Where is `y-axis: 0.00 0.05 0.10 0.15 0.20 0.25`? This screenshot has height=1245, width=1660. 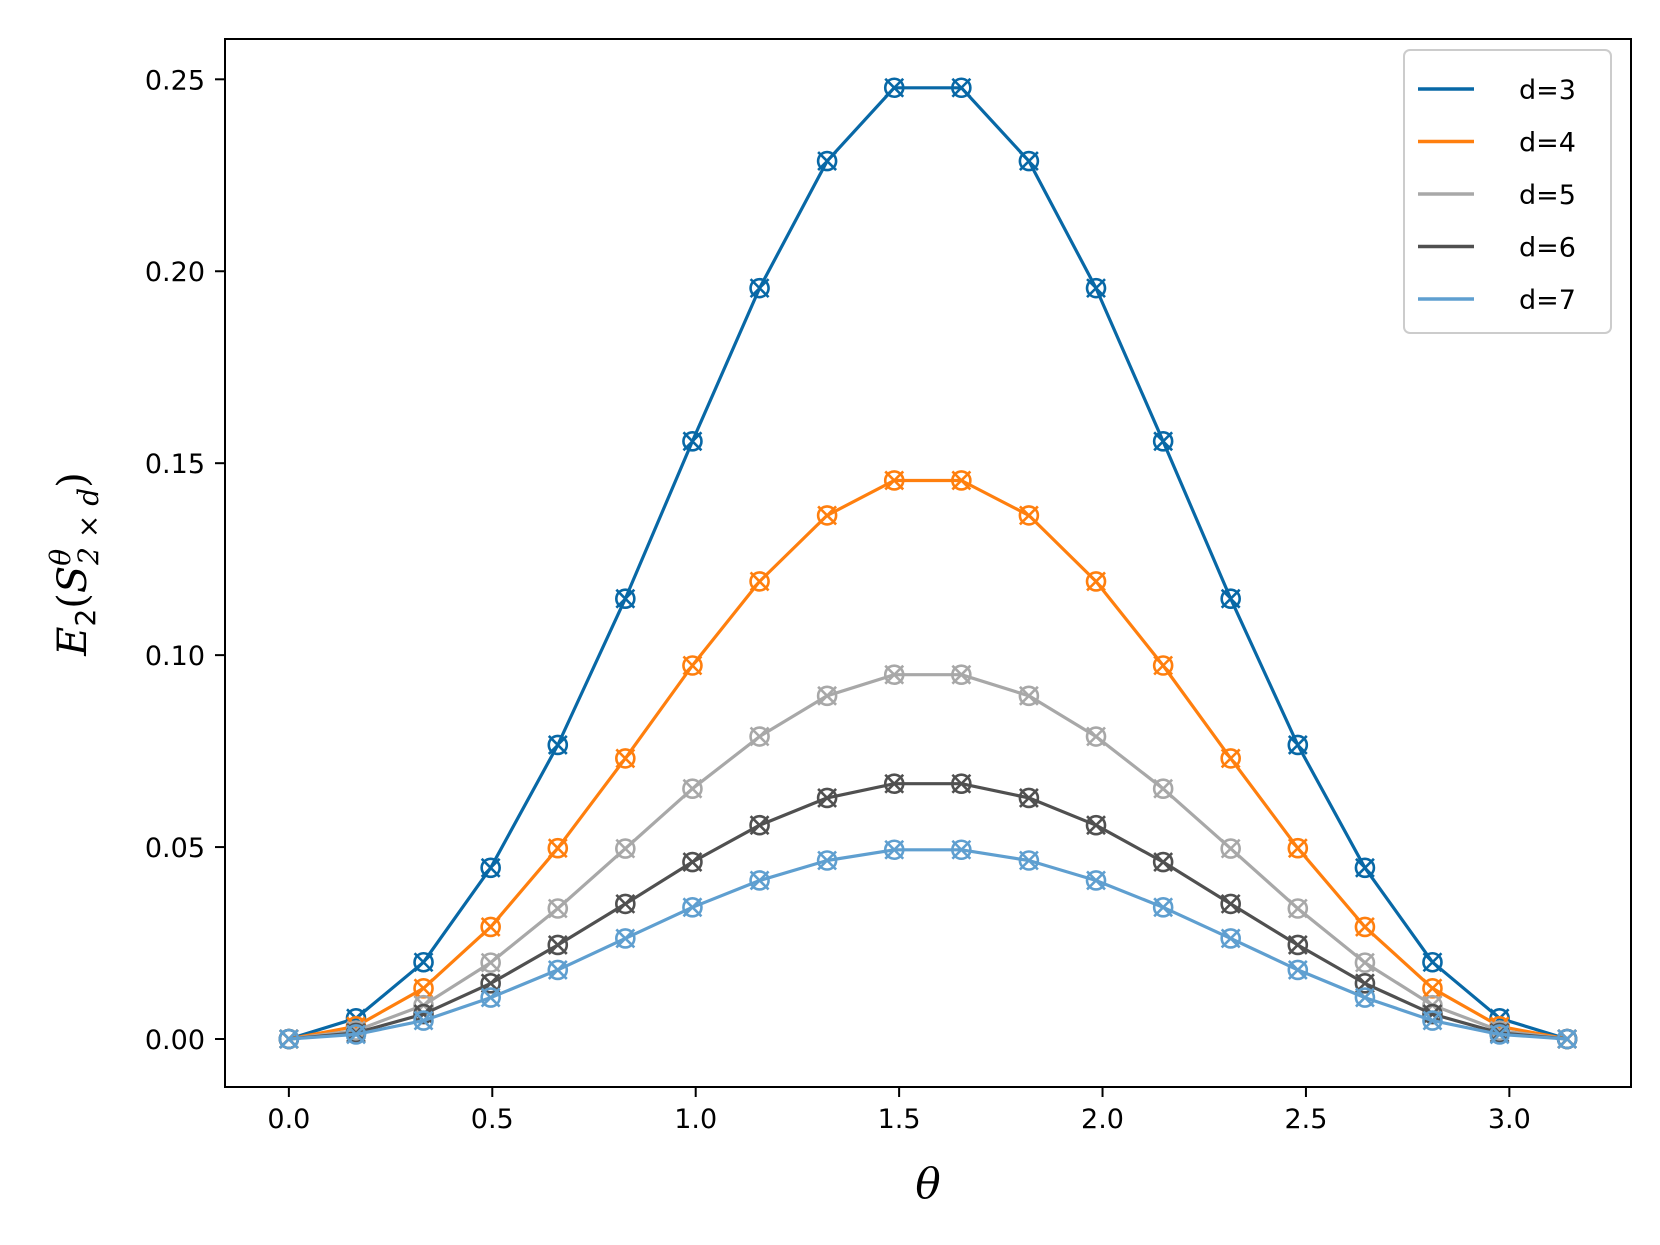 y-axis: 0.00 0.05 0.10 0.15 0.20 0.25 is located at coordinates (185, 560).